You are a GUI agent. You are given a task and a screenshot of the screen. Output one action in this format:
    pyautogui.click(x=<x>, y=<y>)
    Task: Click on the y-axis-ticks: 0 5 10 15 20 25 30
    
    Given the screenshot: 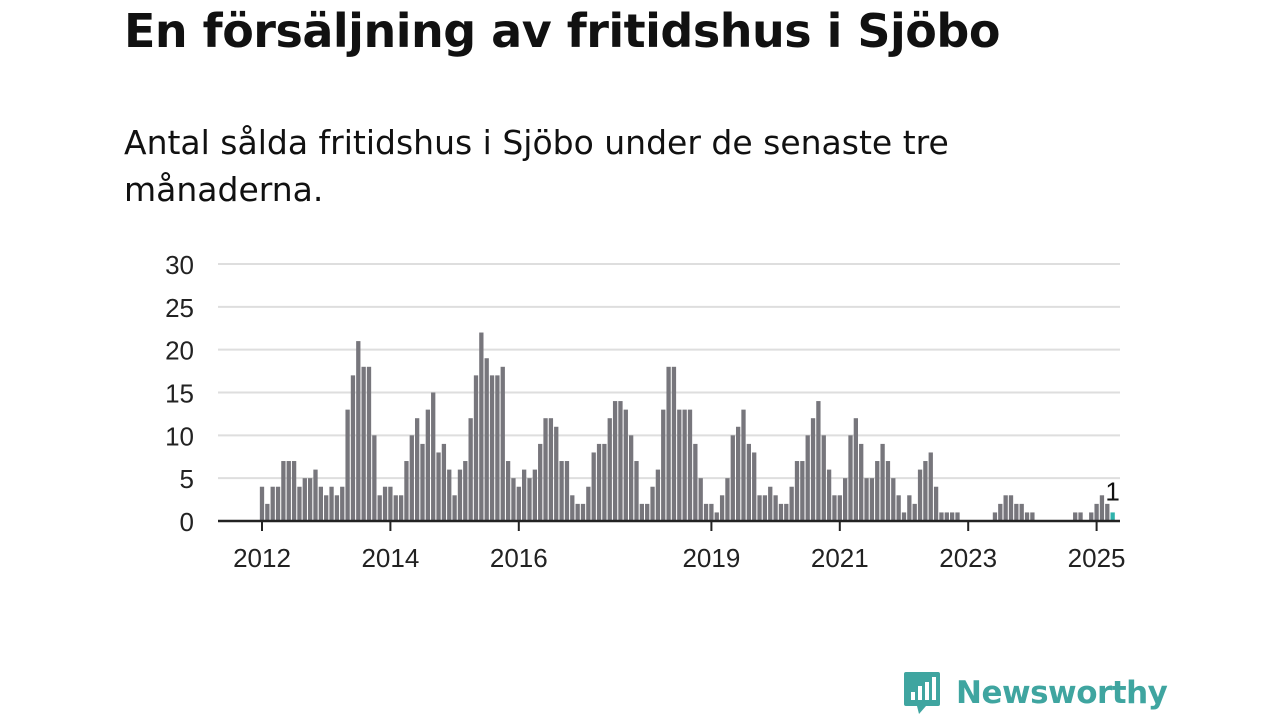 What is the action you would take?
    pyautogui.click(x=179, y=393)
    